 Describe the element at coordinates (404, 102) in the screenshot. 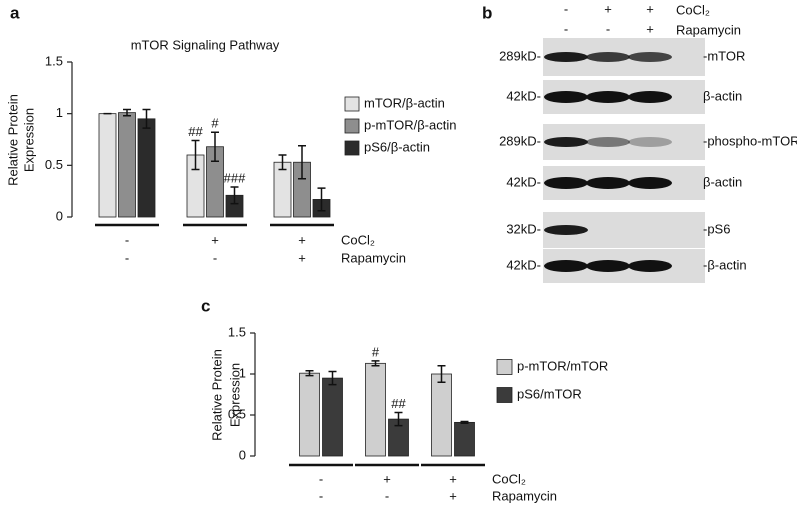

I see `legend-label: mTOR/β-actin` at that location.